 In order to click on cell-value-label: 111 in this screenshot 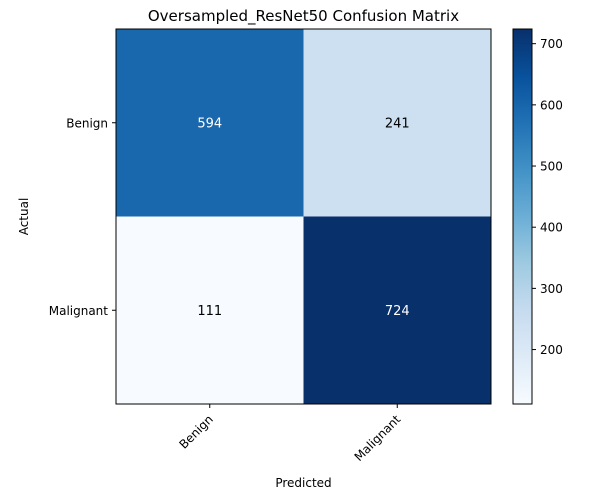, I will do `click(209, 311)`.